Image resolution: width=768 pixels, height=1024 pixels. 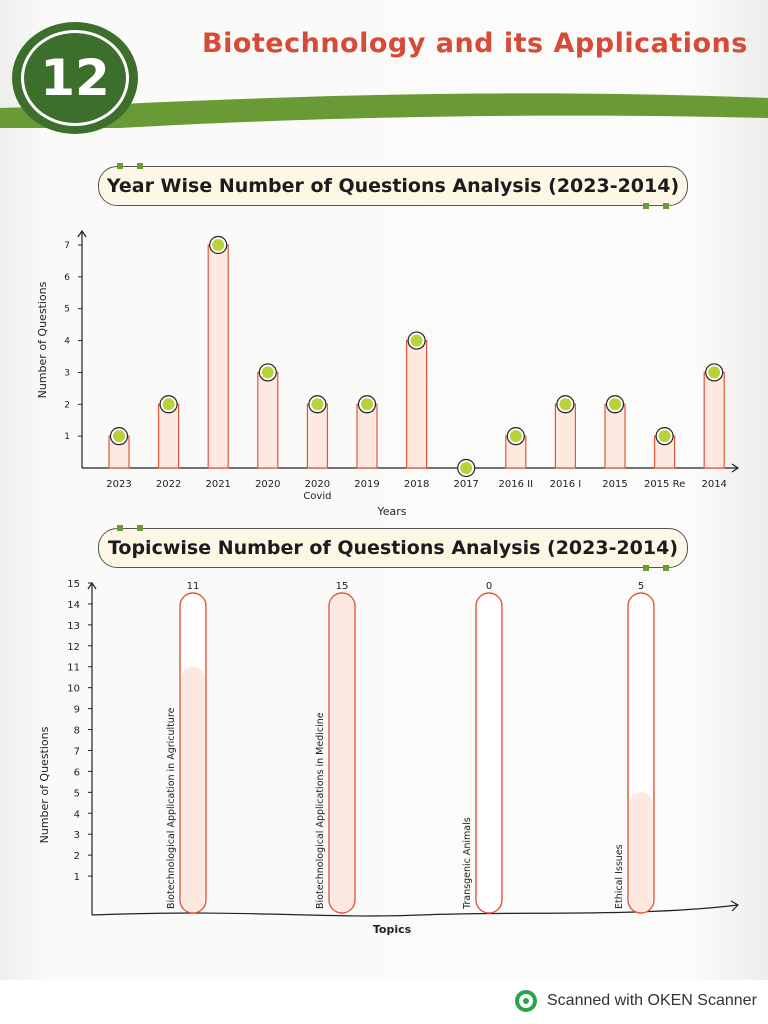 I want to click on x-tick-label: 2015 Re, so click(x=664, y=484).